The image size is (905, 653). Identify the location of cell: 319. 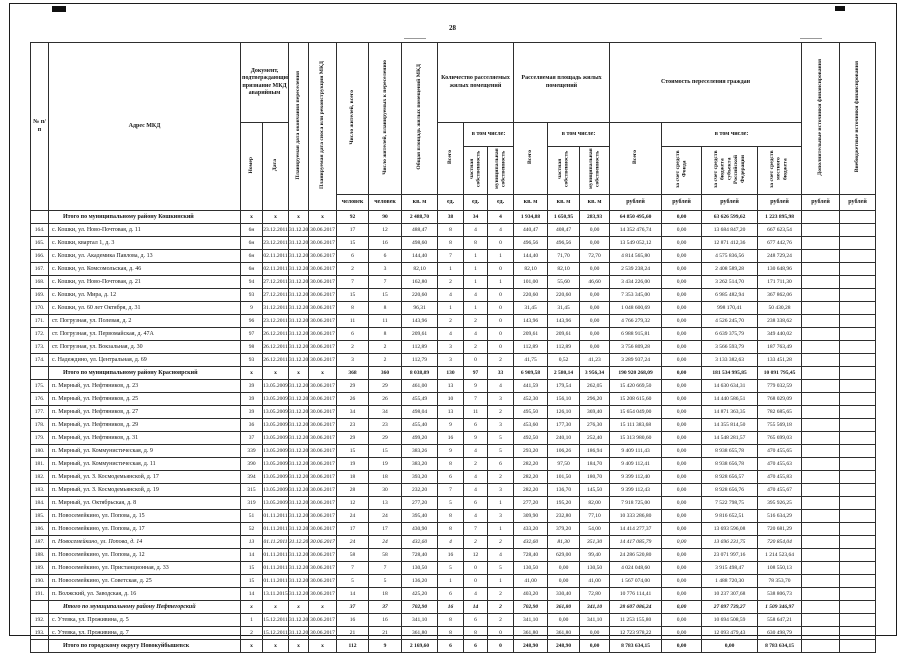
(251, 503).